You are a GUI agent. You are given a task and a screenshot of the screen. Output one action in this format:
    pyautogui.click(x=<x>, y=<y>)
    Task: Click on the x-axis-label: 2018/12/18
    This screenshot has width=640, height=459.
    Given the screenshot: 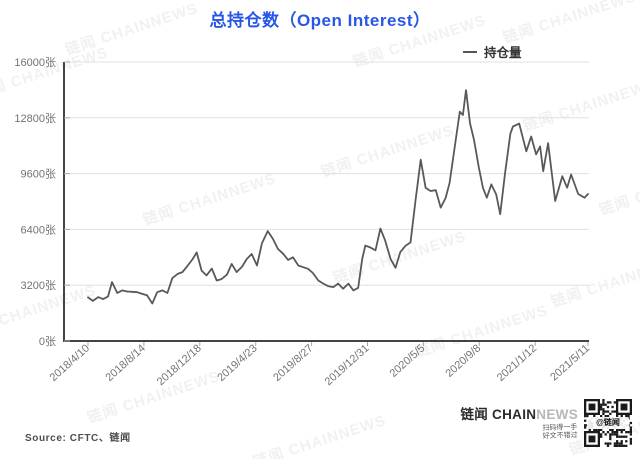 What is the action you would take?
    pyautogui.click(x=179, y=365)
    